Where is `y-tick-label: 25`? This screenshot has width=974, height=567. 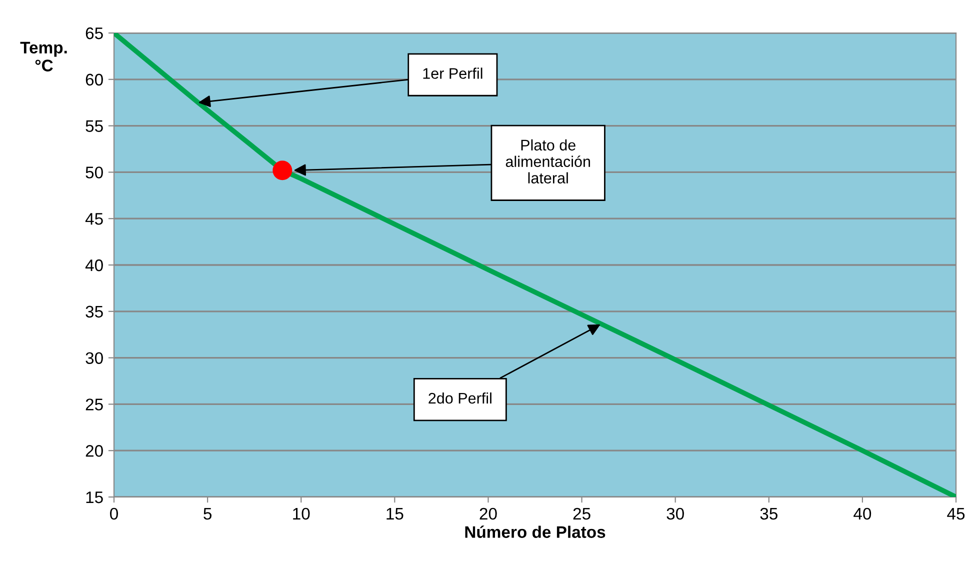 y-tick-label: 25 is located at coordinates (94, 404).